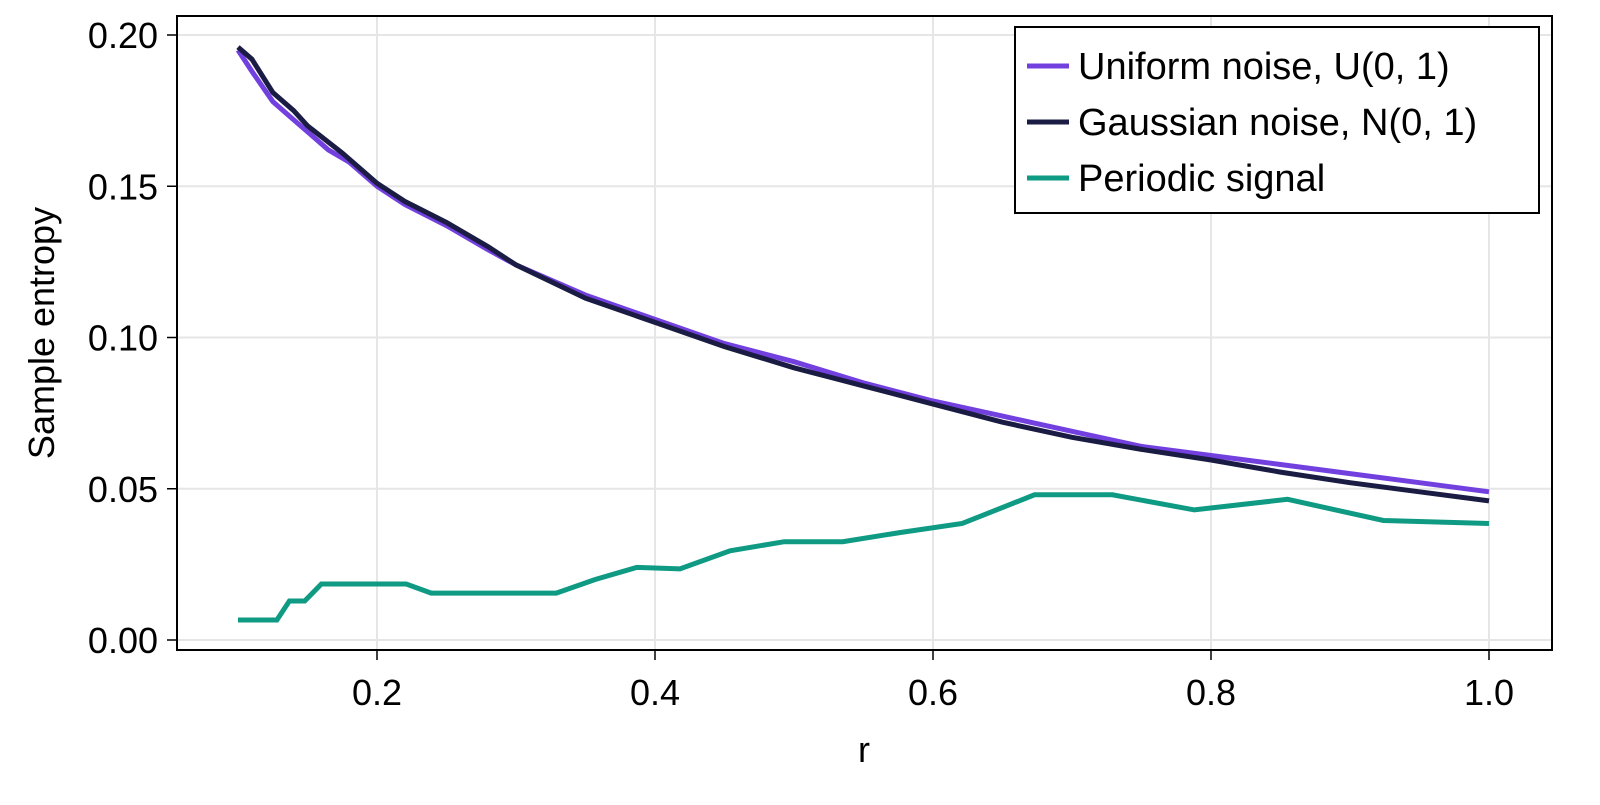 The image size is (1600, 805). What do you see at coordinates (864, 749) in the screenshot?
I see `x-axis-label: r` at bounding box center [864, 749].